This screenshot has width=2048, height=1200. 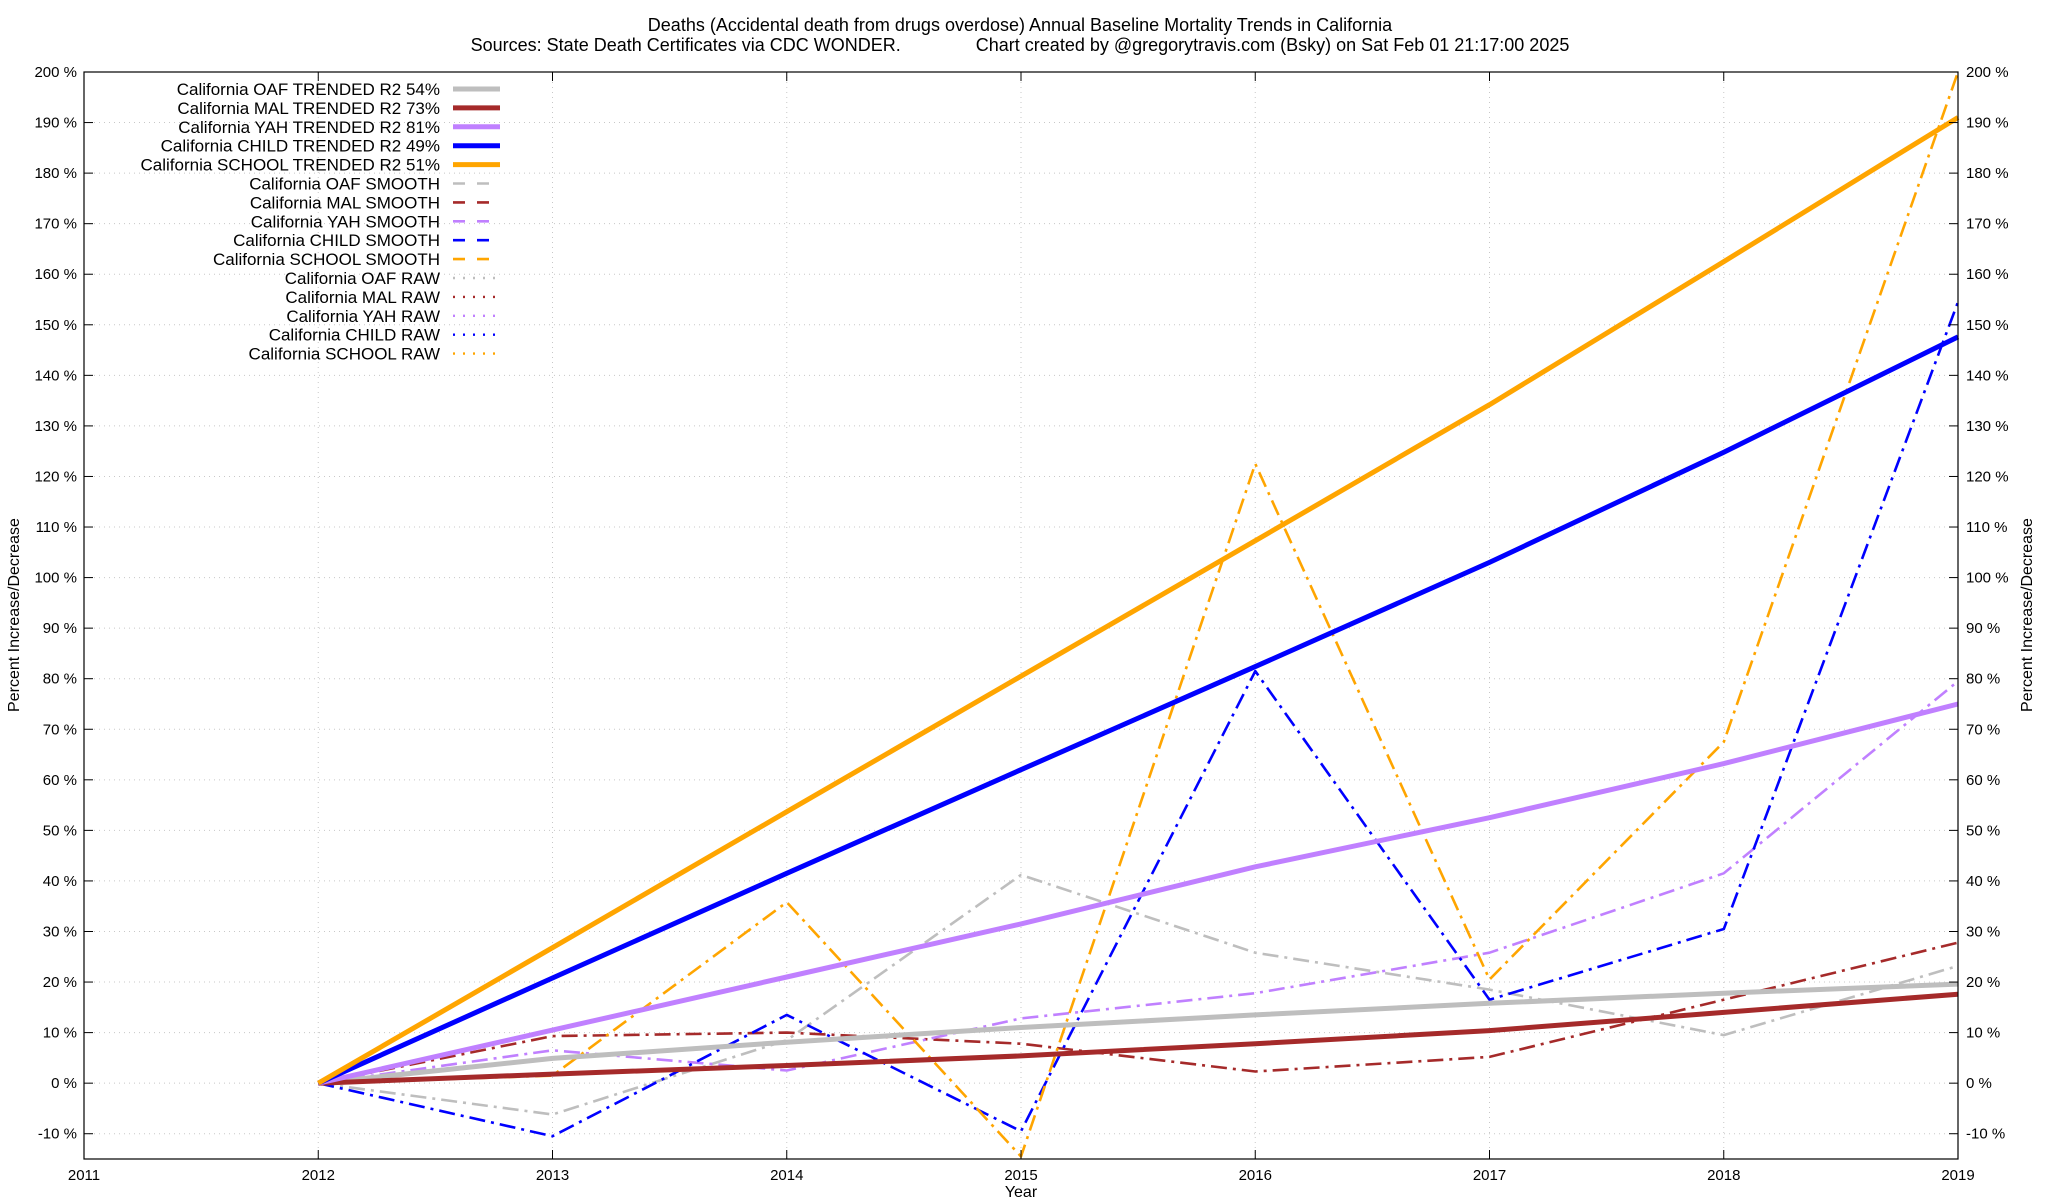 I want to click on legend-label: California YAH TRENDED R2 81%, so click(x=309, y=127).